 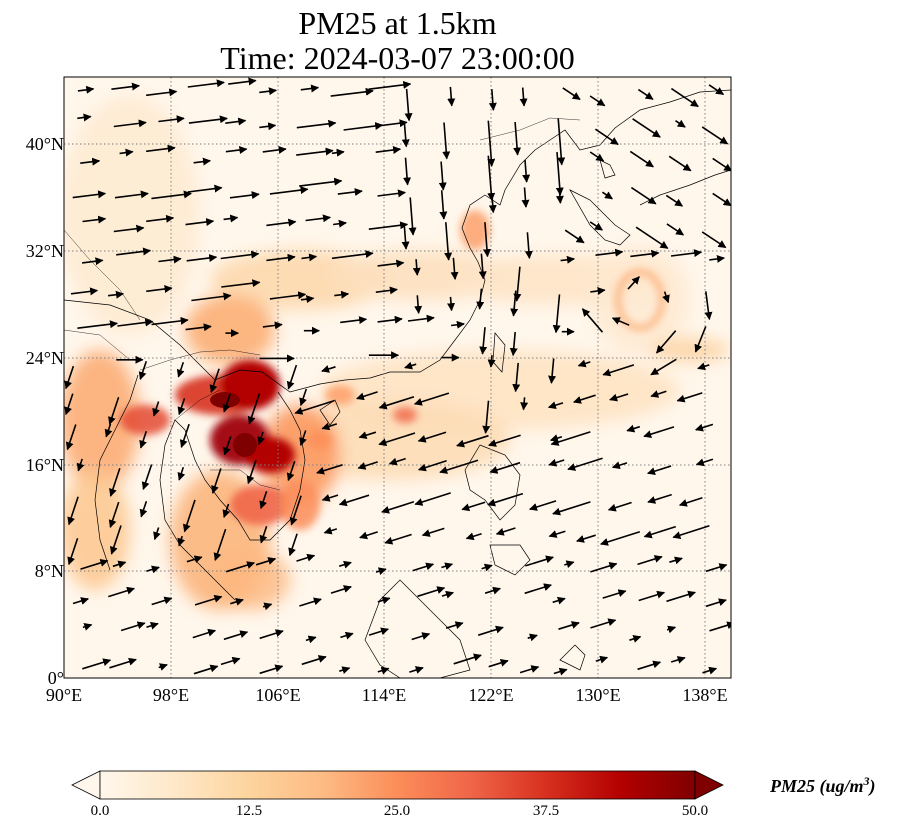 What do you see at coordinates (44, 251) in the screenshot?
I see `lat-label-32n: 32°N` at bounding box center [44, 251].